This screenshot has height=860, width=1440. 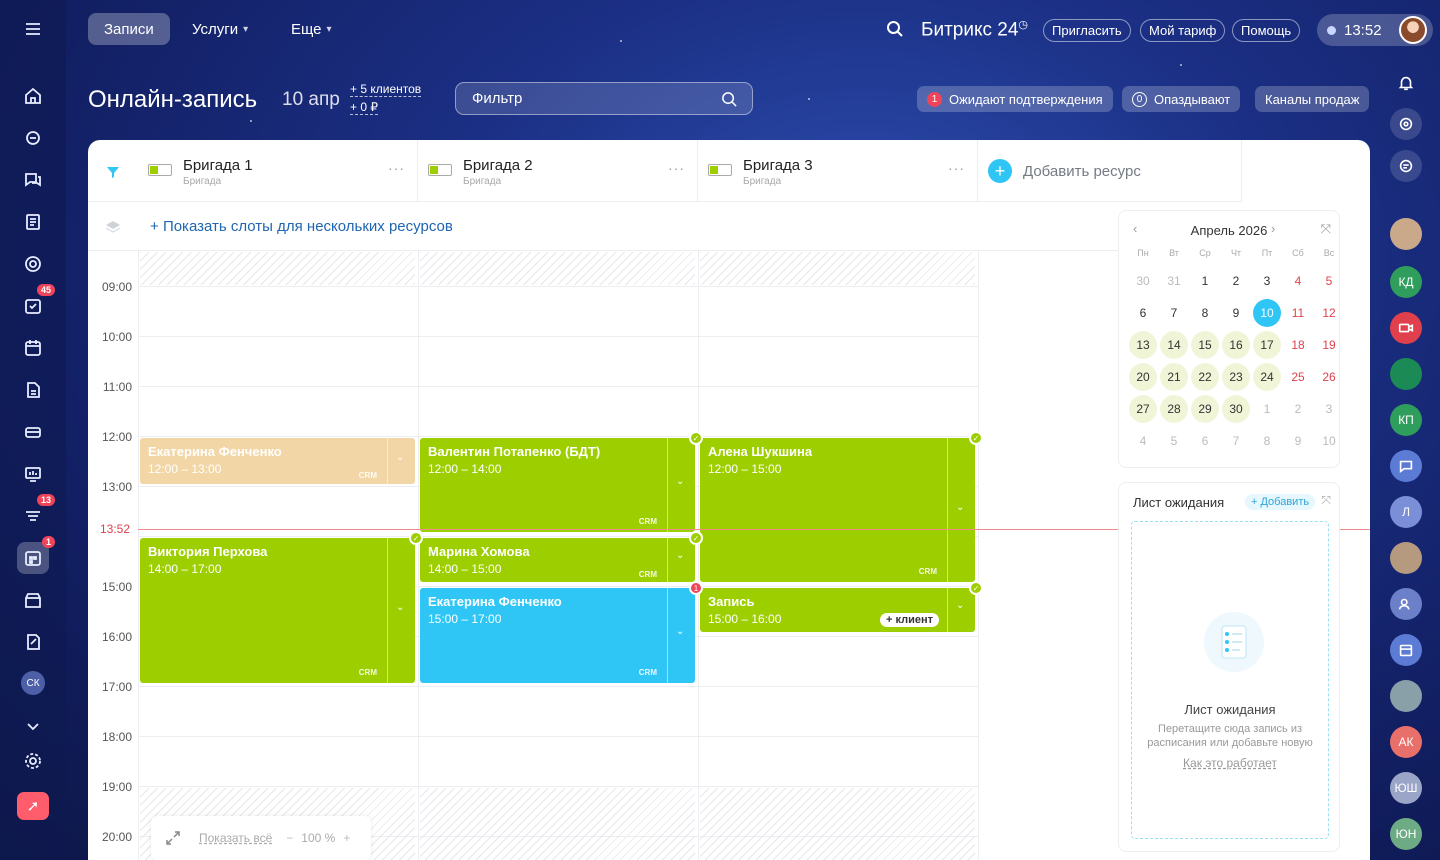 I want to click on nav-more: Еще ▾, so click(x=311, y=29).